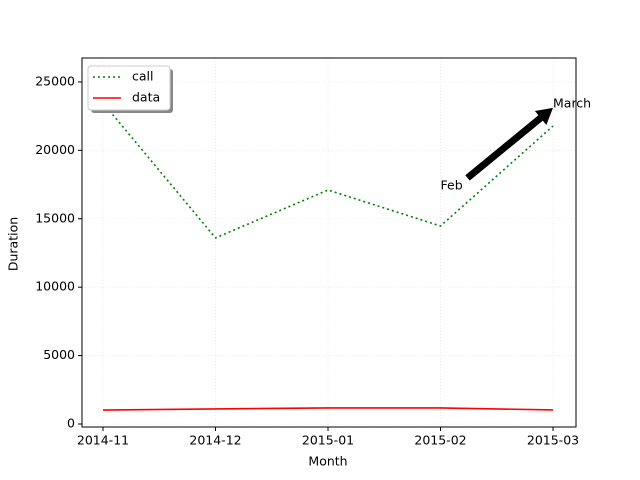 The height and width of the screenshot is (480, 640). Describe the element at coordinates (55, 80) in the screenshot. I see `y-tick-label: 25000` at that location.